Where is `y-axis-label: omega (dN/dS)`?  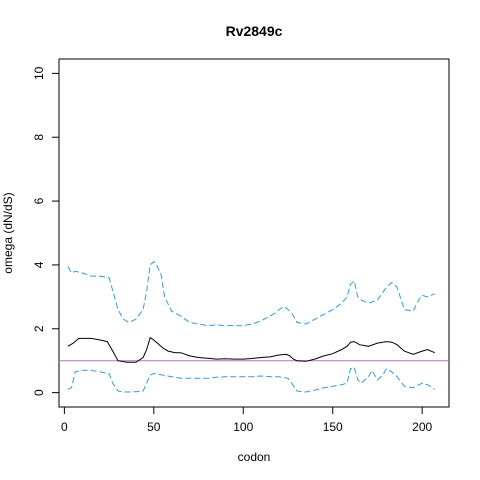 y-axis-label: omega (dN/dS) is located at coordinates (8, 232).